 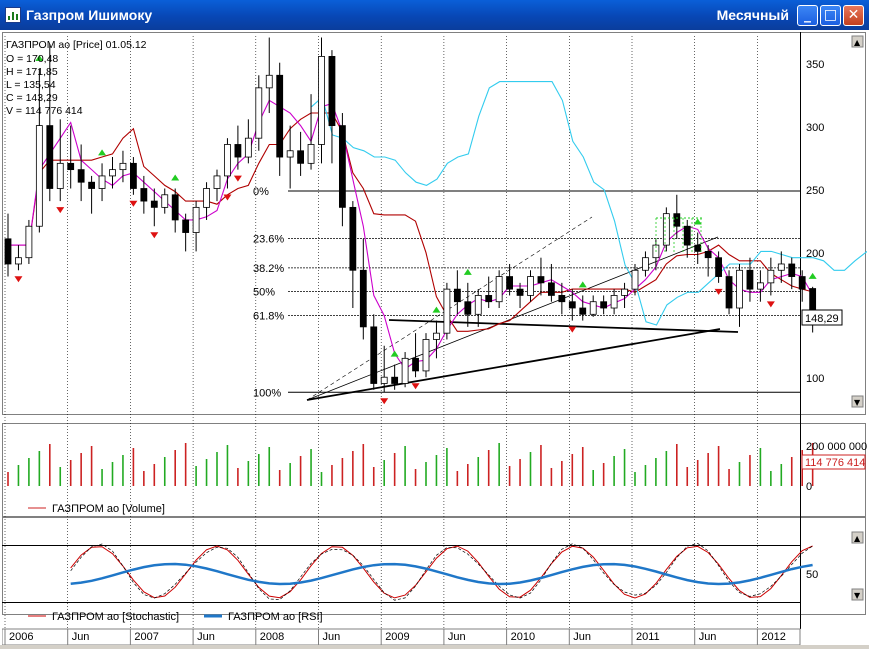 What do you see at coordinates (272, 637) in the screenshot?
I see `time-axis-label: 2008` at bounding box center [272, 637].